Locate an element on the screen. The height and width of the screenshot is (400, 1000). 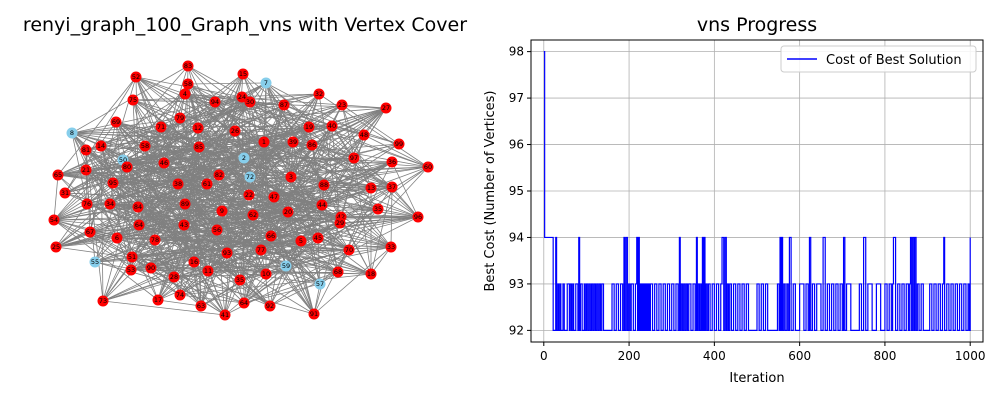
graph-node: 8 is located at coordinates (72, 133).